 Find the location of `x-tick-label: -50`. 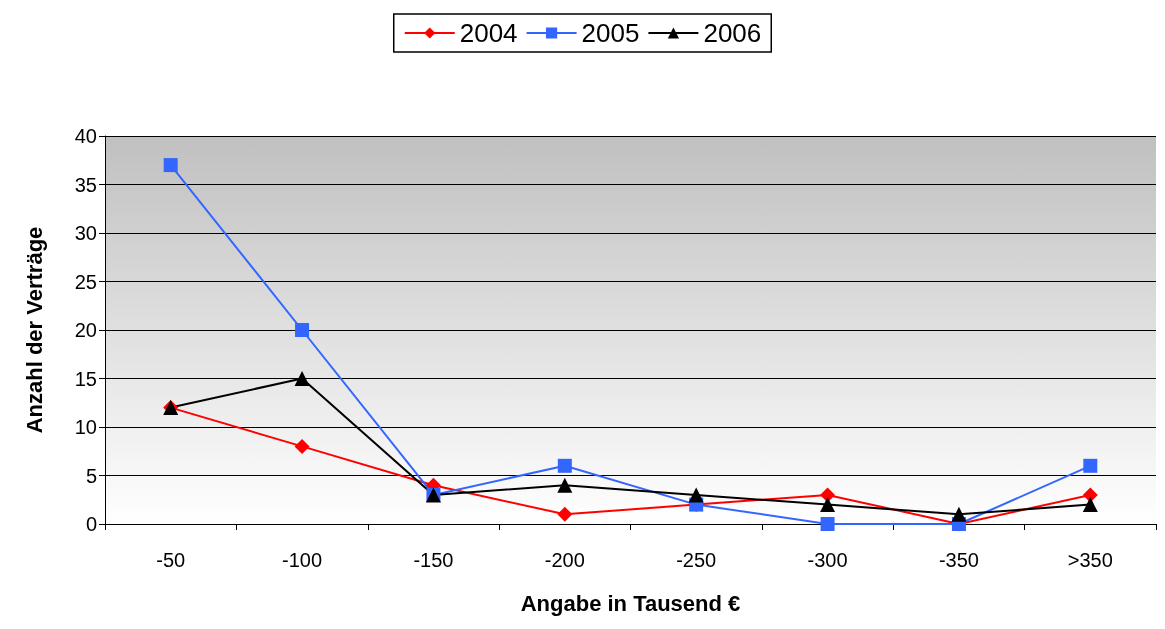

x-tick-label: -50 is located at coordinates (171, 560).